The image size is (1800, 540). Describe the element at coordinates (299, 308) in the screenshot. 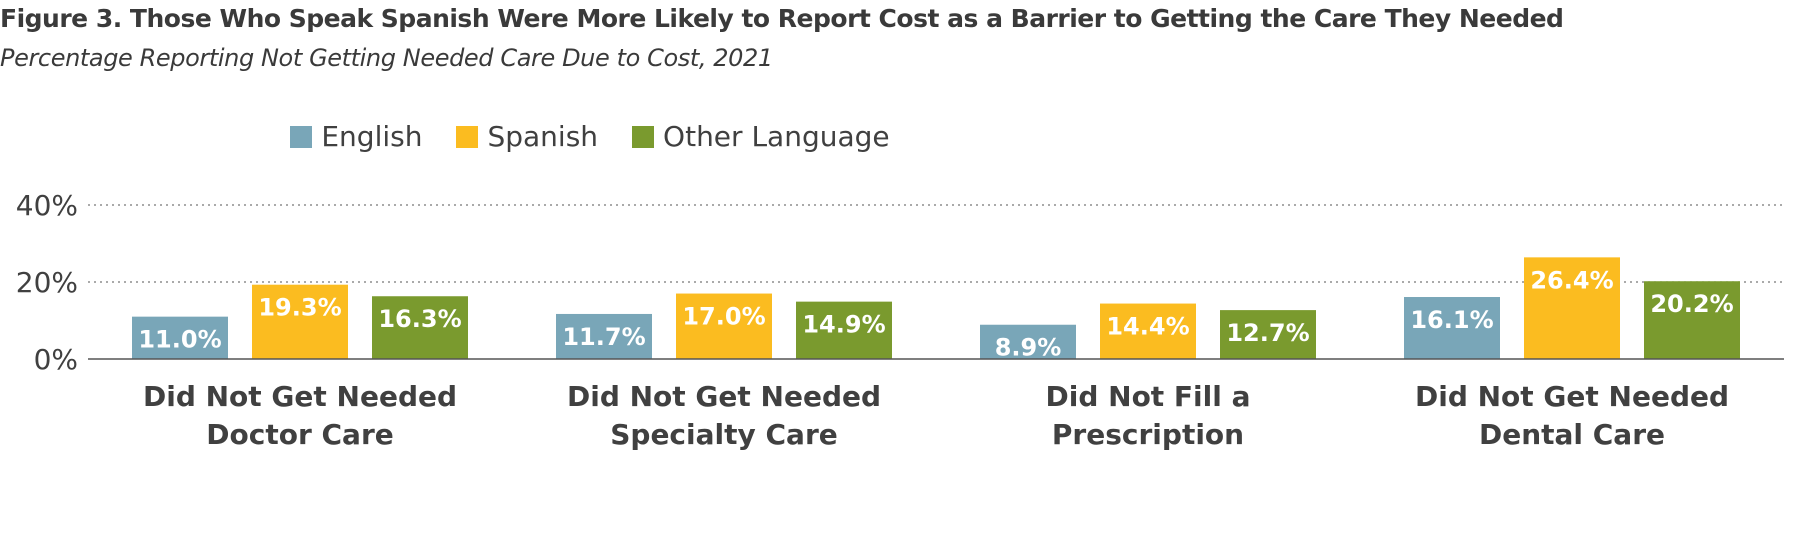

I see `data-label: 19.3%` at that location.